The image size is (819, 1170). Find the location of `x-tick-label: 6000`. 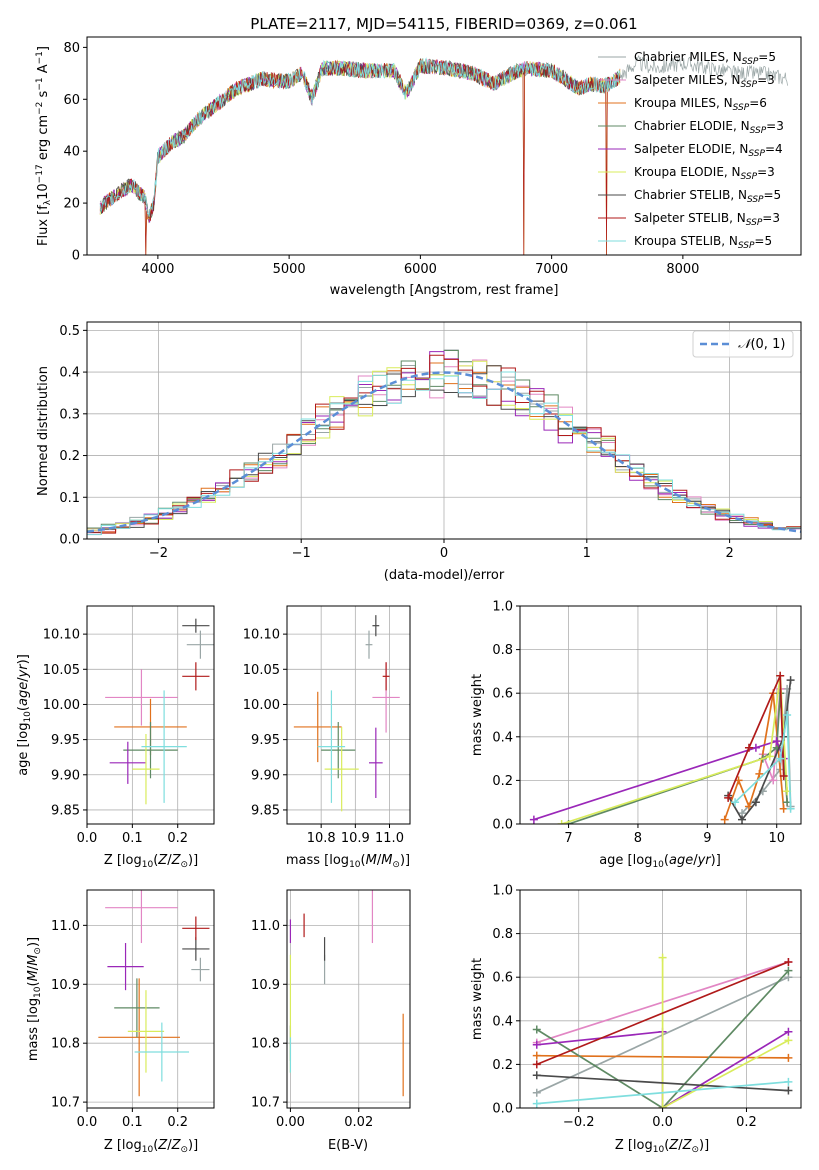

x-tick-label: 6000 is located at coordinates (420, 269).